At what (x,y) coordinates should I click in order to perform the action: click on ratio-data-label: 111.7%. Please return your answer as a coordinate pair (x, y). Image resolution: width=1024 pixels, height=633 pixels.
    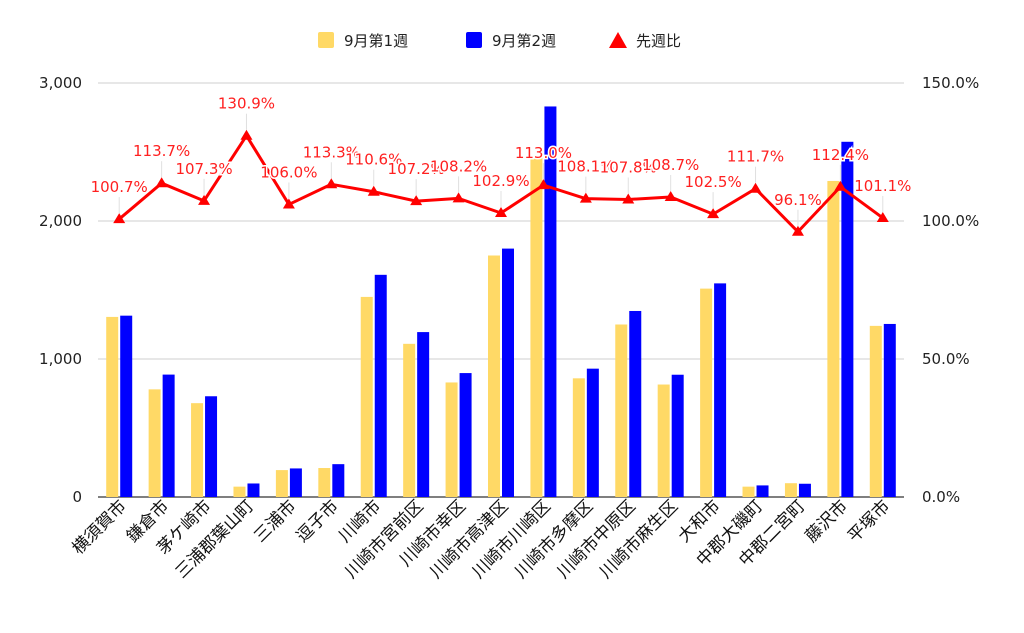
    Looking at the image, I should click on (755, 157).